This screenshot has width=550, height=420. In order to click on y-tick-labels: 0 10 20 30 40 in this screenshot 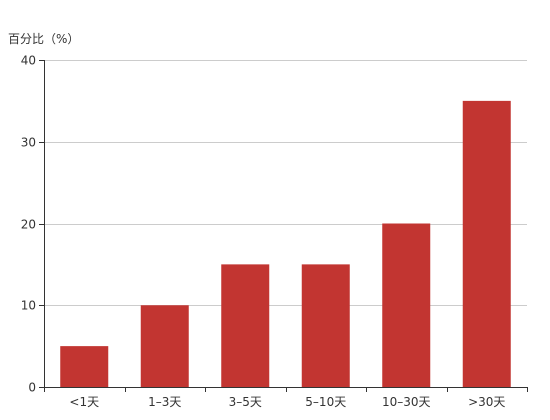, I will do `click(28, 224)`.